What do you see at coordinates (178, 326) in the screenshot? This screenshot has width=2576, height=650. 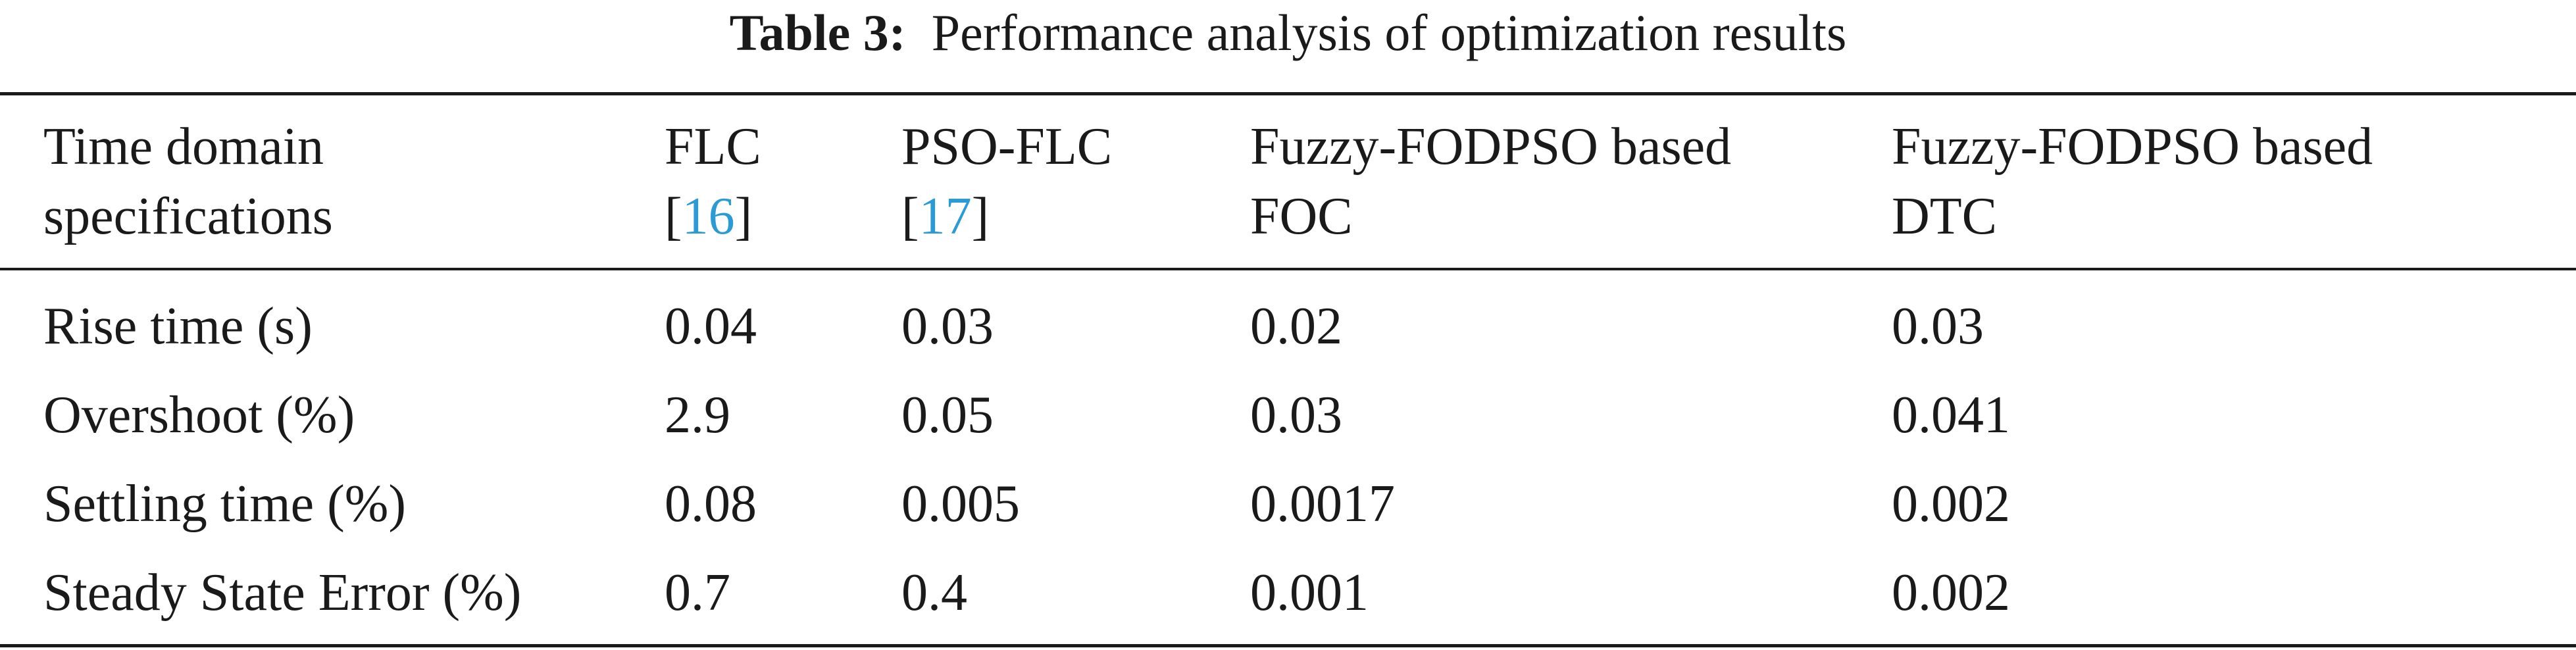 I see `table-cell-spec: Rise time (s)` at bounding box center [178, 326].